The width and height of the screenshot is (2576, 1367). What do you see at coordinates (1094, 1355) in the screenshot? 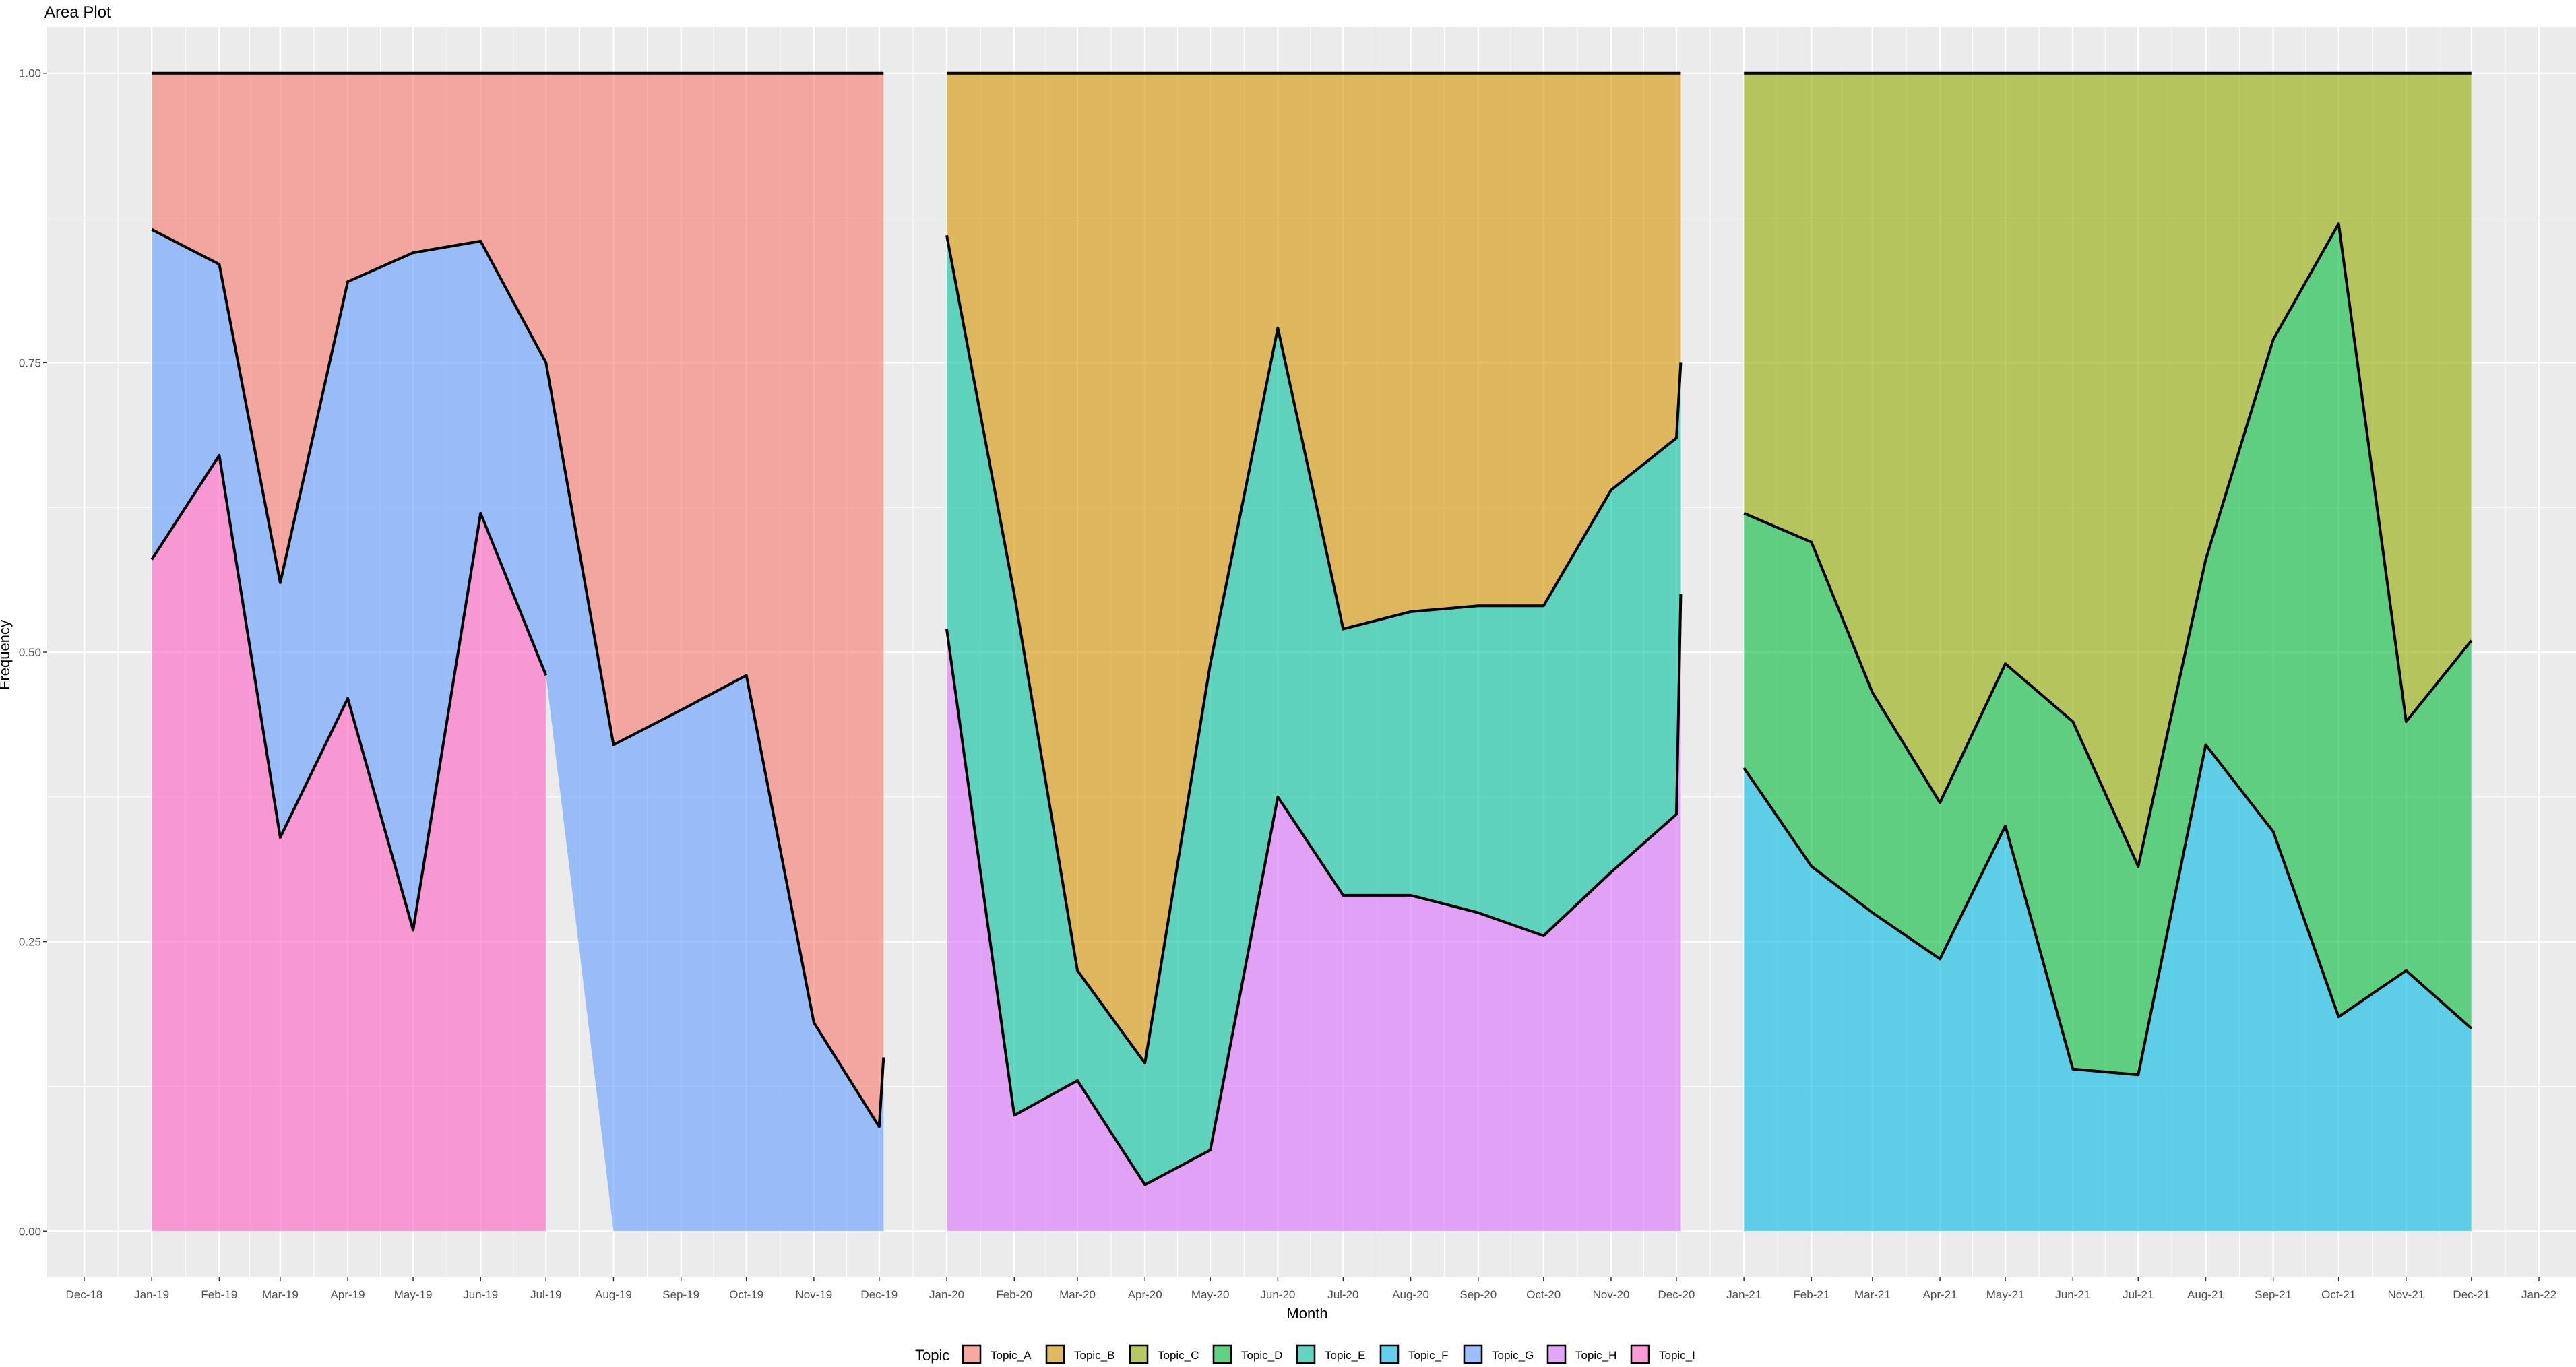
I see `legend-label: Topic_B` at bounding box center [1094, 1355].